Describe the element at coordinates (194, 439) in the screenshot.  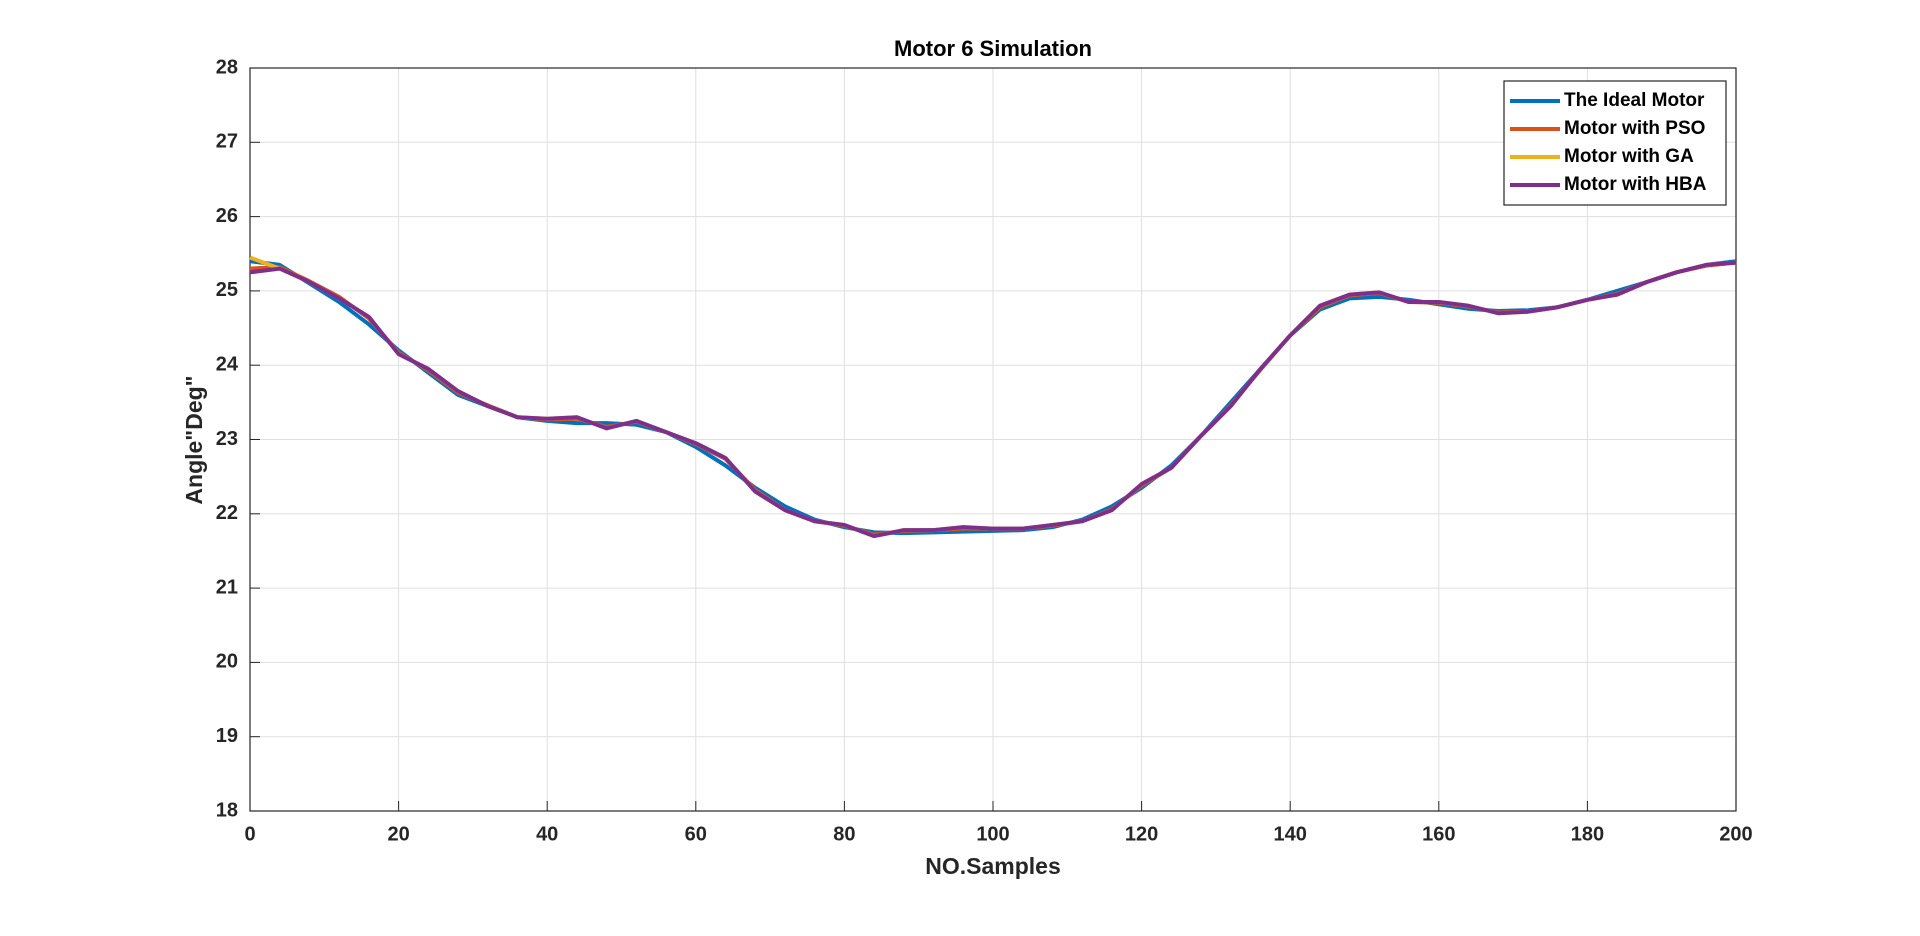
I see `y-axis-label: Angle"Deg"` at that location.